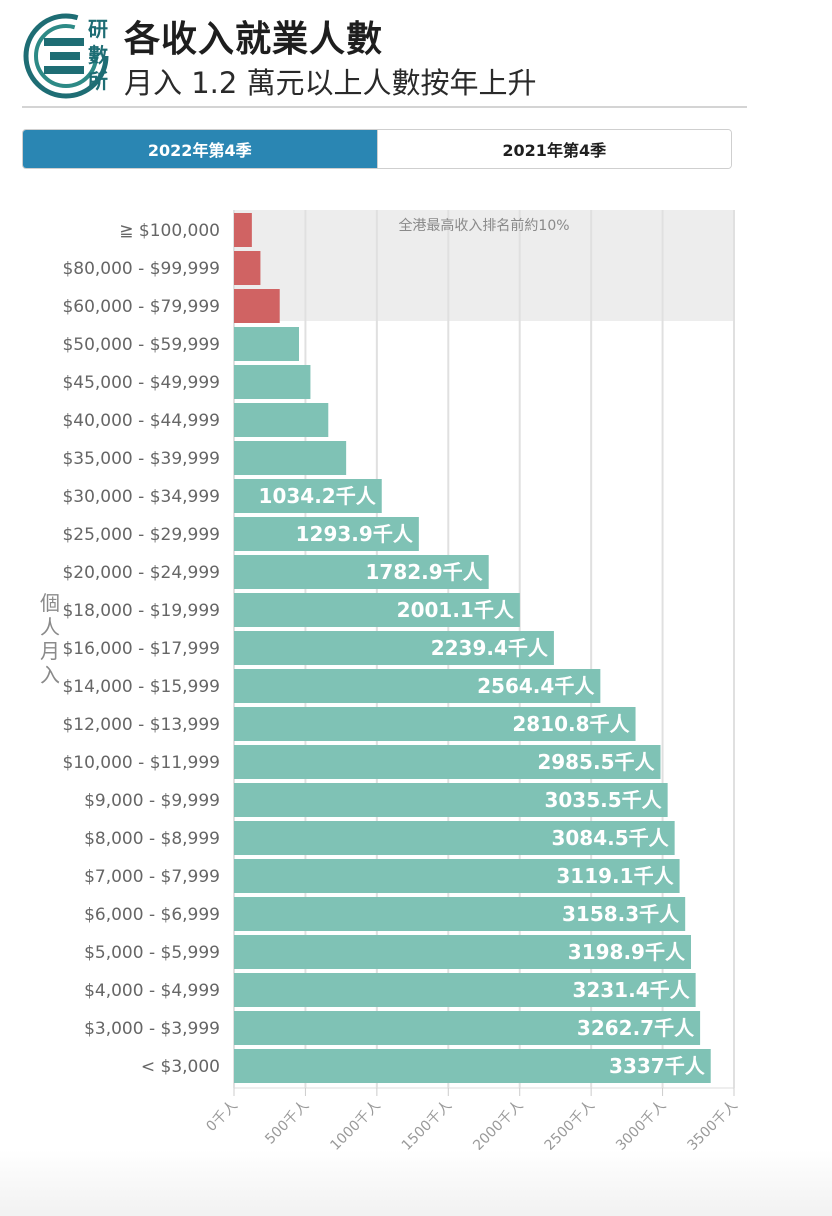 Image resolution: width=832 pixels, height=1216 pixels. What do you see at coordinates (254, 39) in the screenshot?
I see `page-title: 各收入就業人數` at bounding box center [254, 39].